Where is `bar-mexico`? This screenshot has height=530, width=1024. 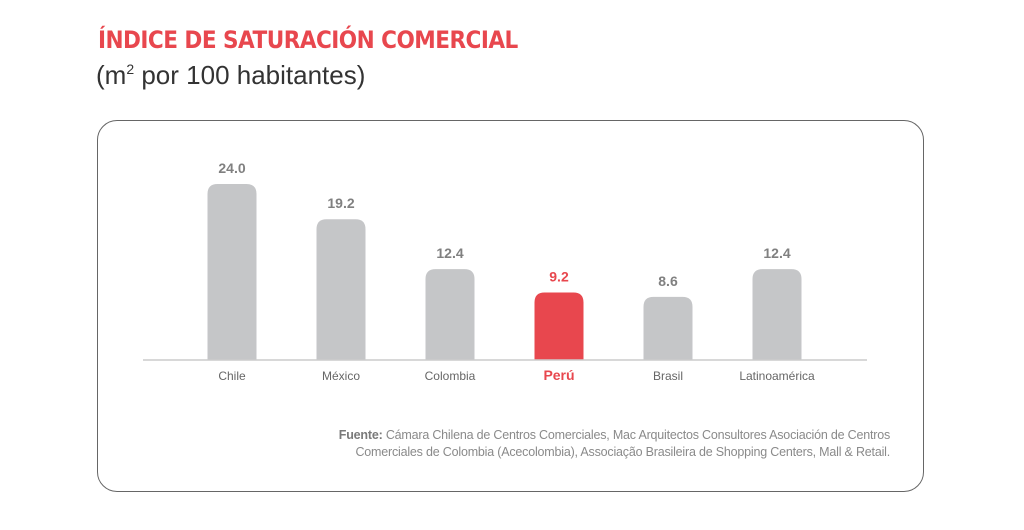
bar-mexico is located at coordinates (341, 289).